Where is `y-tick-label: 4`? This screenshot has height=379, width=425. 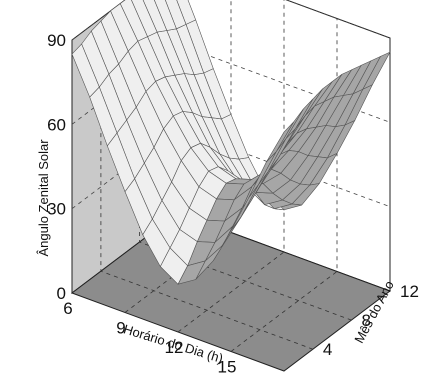 y-tick-label: 4 is located at coordinates (327, 349).